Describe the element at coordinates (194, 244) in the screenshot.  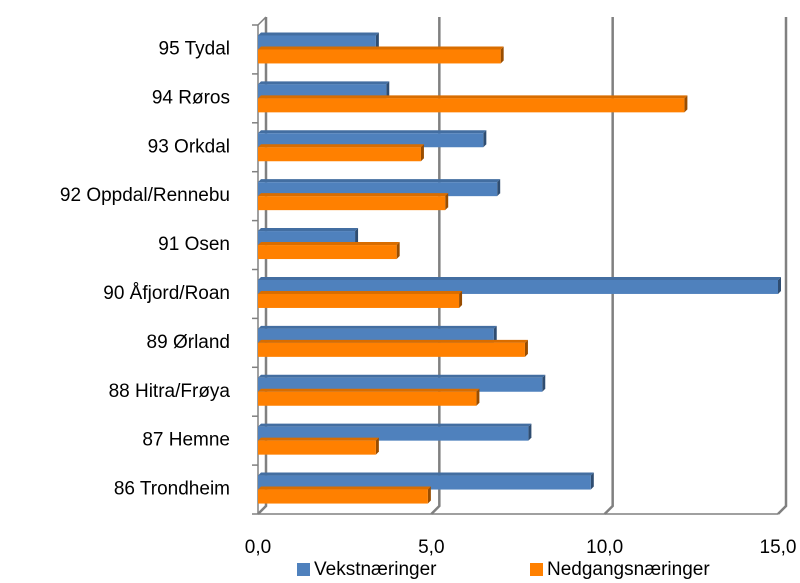
I see `y-tick-label: 91 Osen` at that location.